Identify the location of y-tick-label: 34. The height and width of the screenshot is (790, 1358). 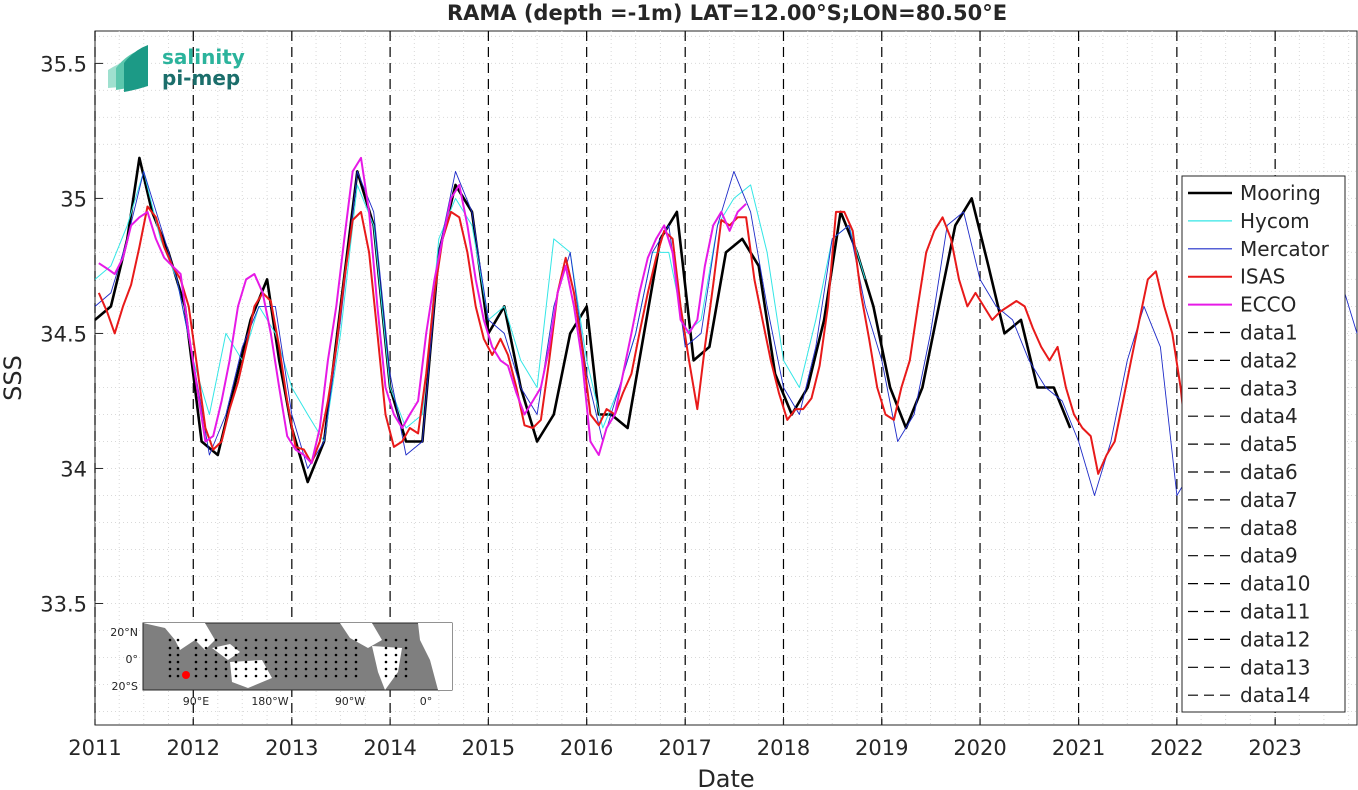
(73, 469).